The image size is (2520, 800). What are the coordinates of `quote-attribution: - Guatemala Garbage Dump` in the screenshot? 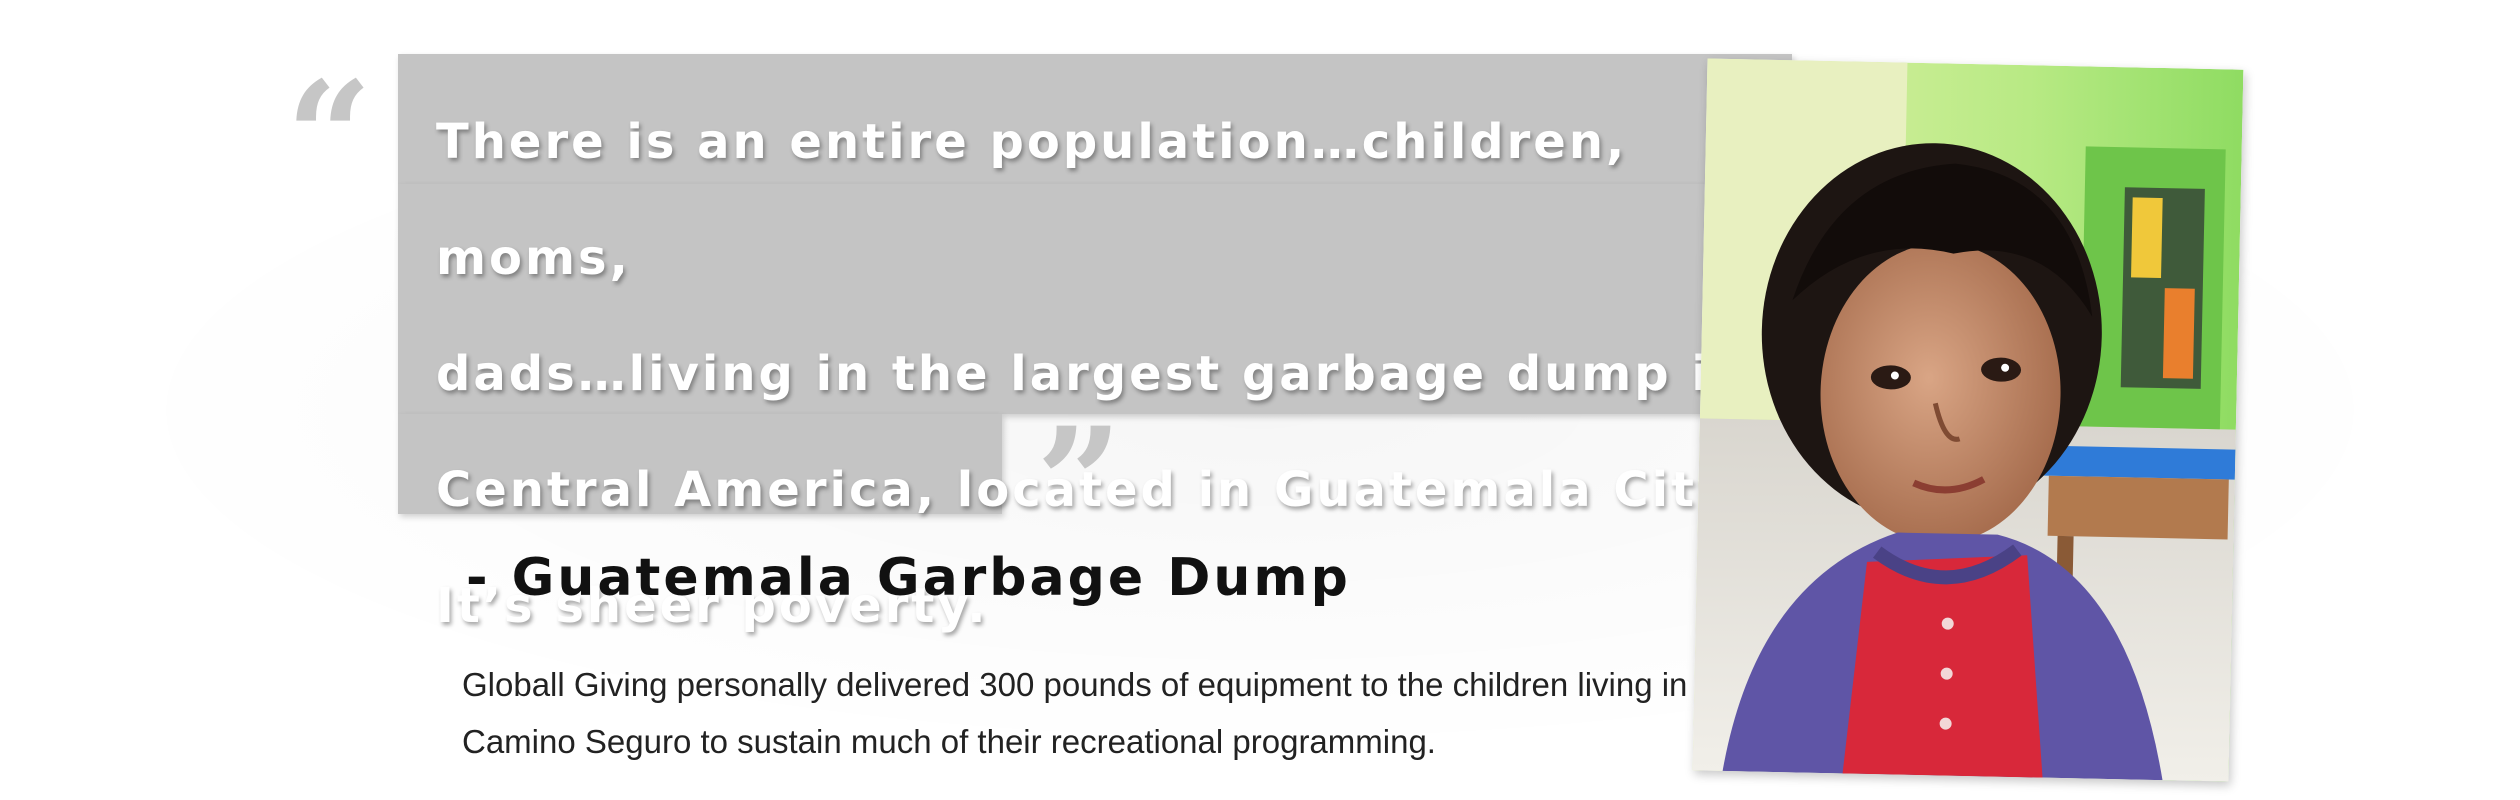 It's located at (908, 578).